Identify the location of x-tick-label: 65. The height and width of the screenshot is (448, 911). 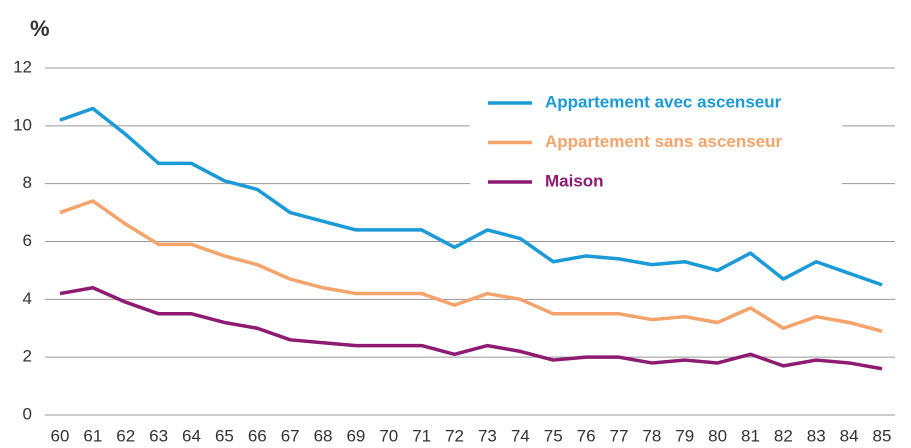
(224, 435).